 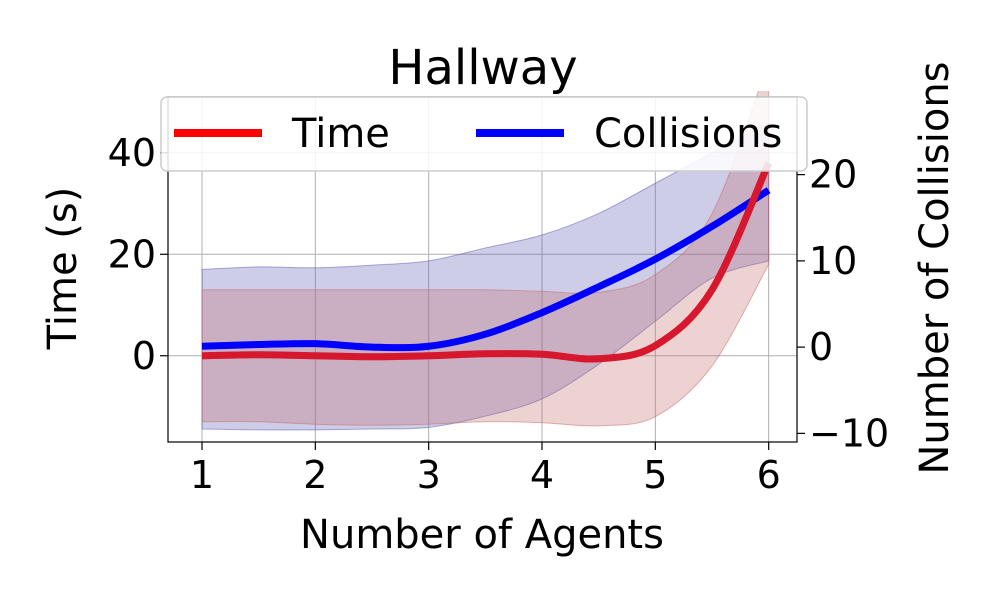 What do you see at coordinates (655, 475) in the screenshot?
I see `x-tick-label-4: 5` at bounding box center [655, 475].